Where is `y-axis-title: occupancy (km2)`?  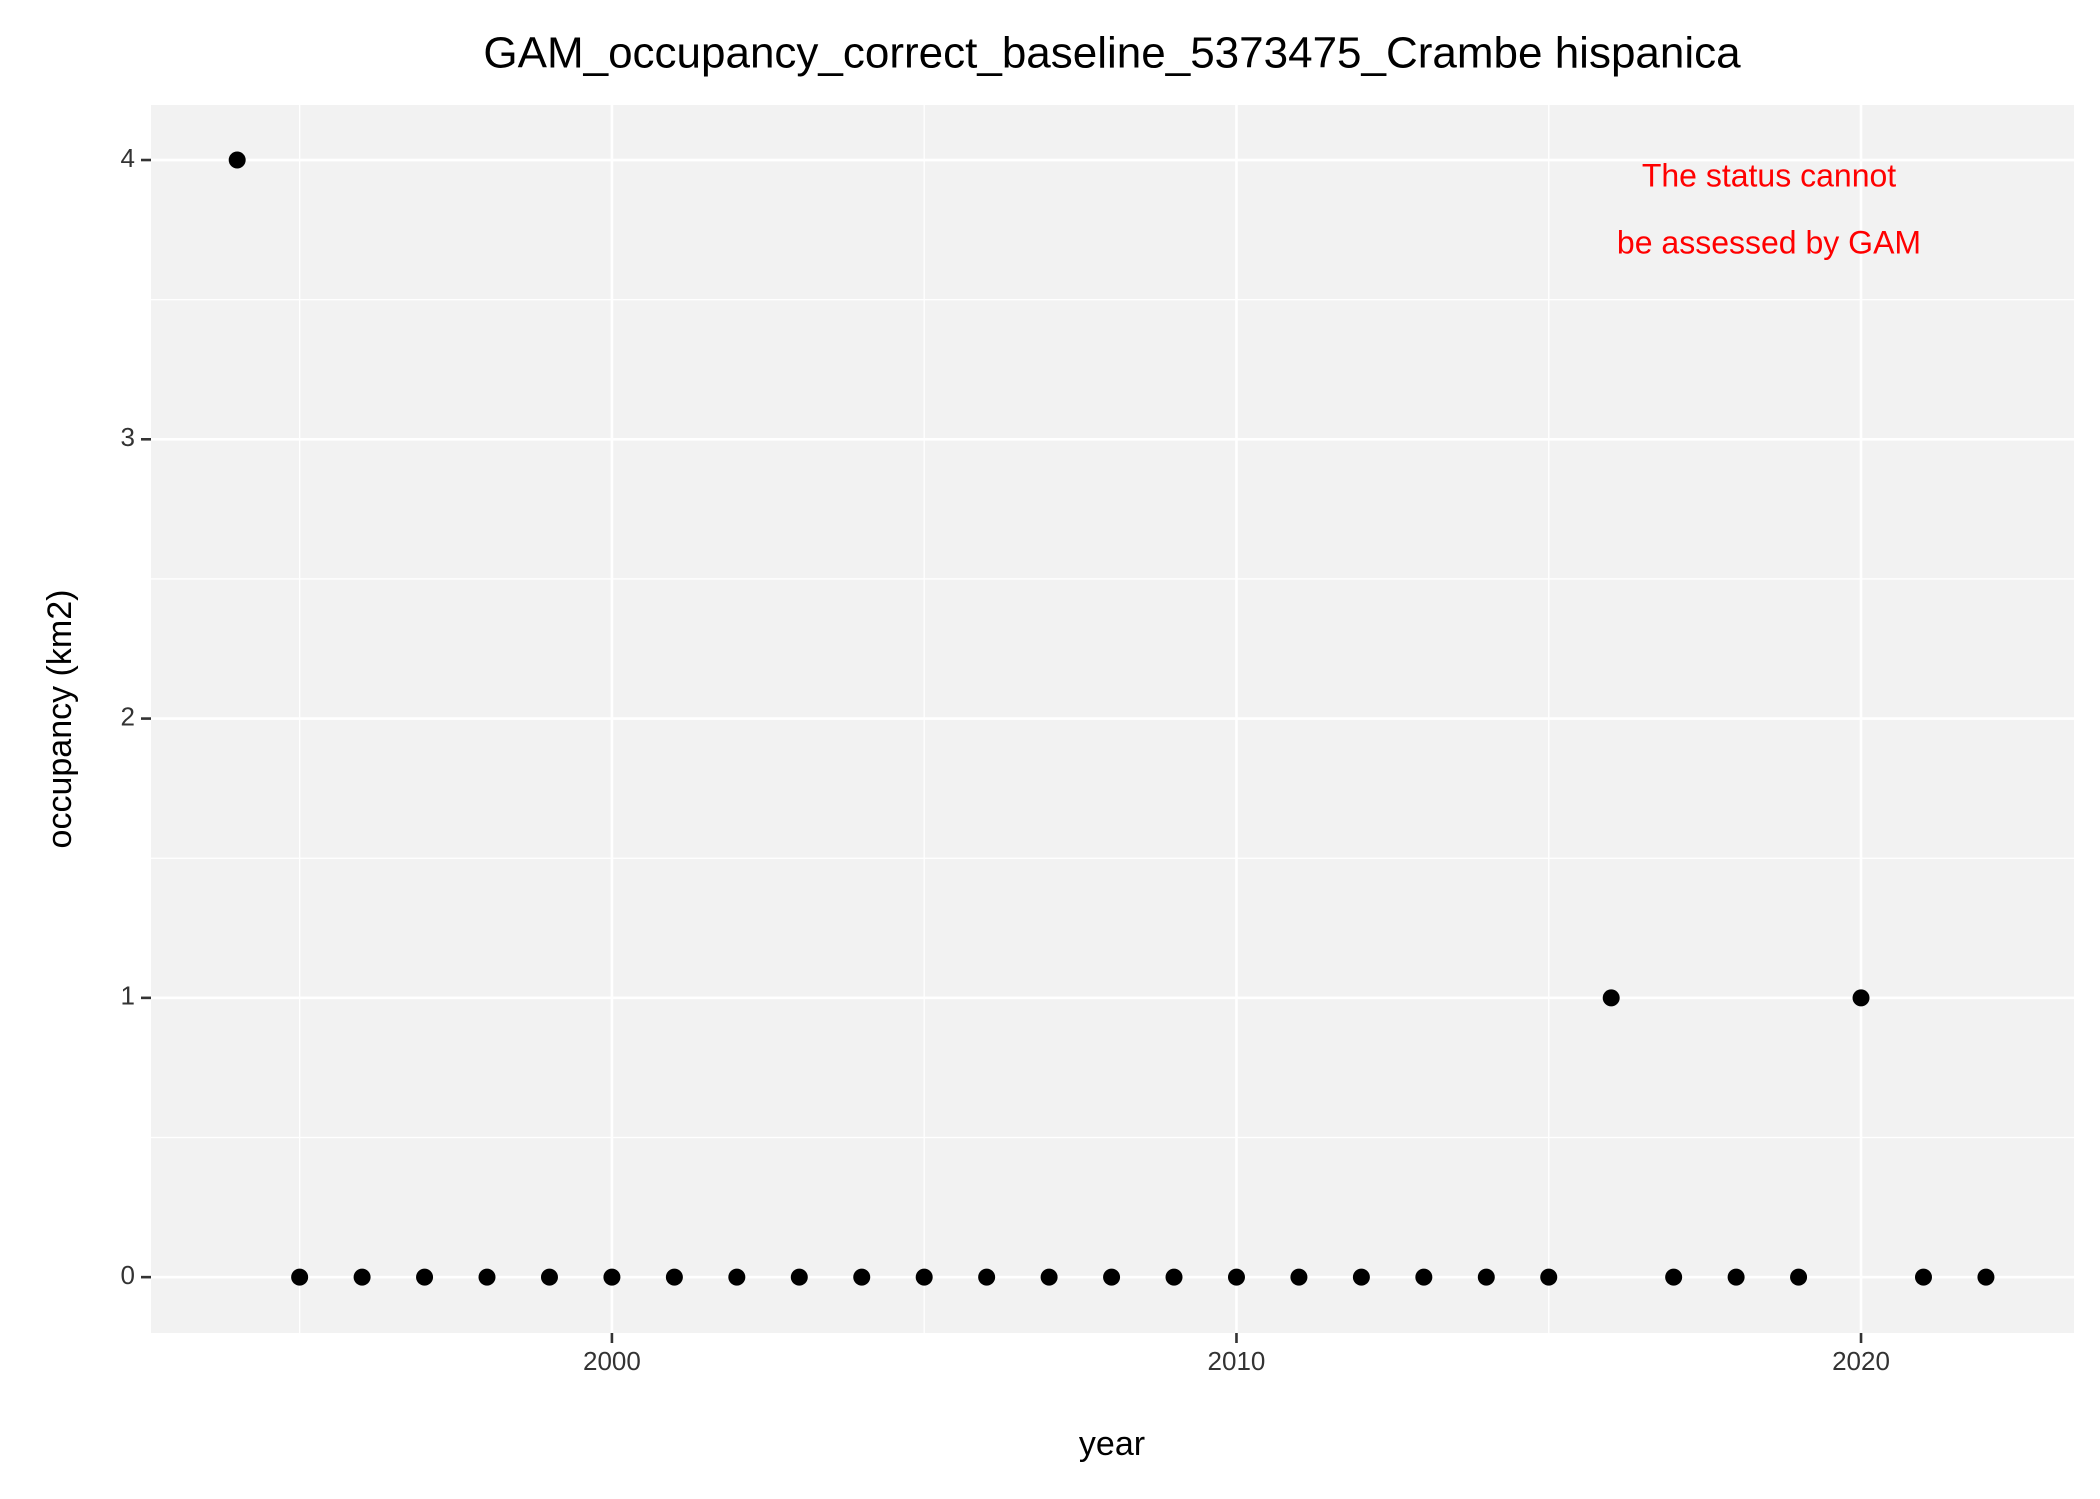 y-axis-title: occupancy (km2) is located at coordinates (60, 719).